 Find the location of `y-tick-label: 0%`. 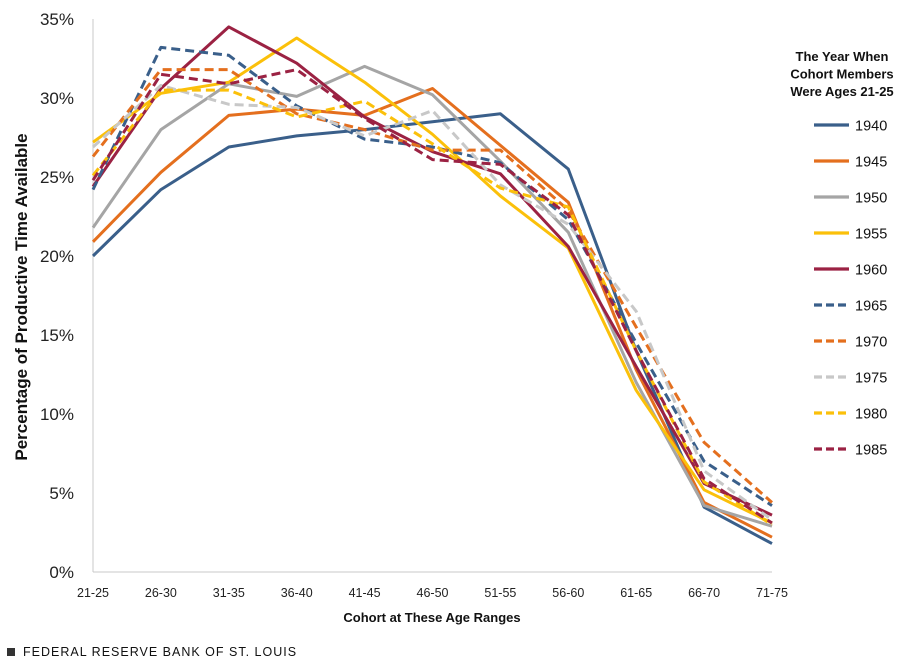

y-tick-label: 0% is located at coordinates (61, 572).